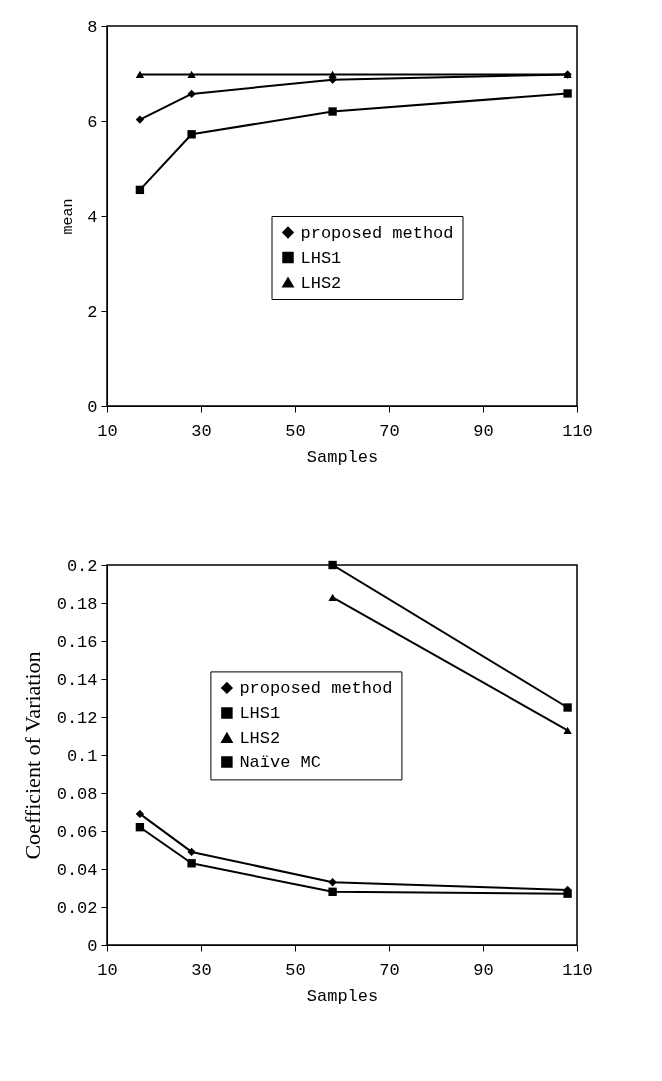  Describe the element at coordinates (77, 604) in the screenshot. I see `y-tick-label: 0.18` at that location.